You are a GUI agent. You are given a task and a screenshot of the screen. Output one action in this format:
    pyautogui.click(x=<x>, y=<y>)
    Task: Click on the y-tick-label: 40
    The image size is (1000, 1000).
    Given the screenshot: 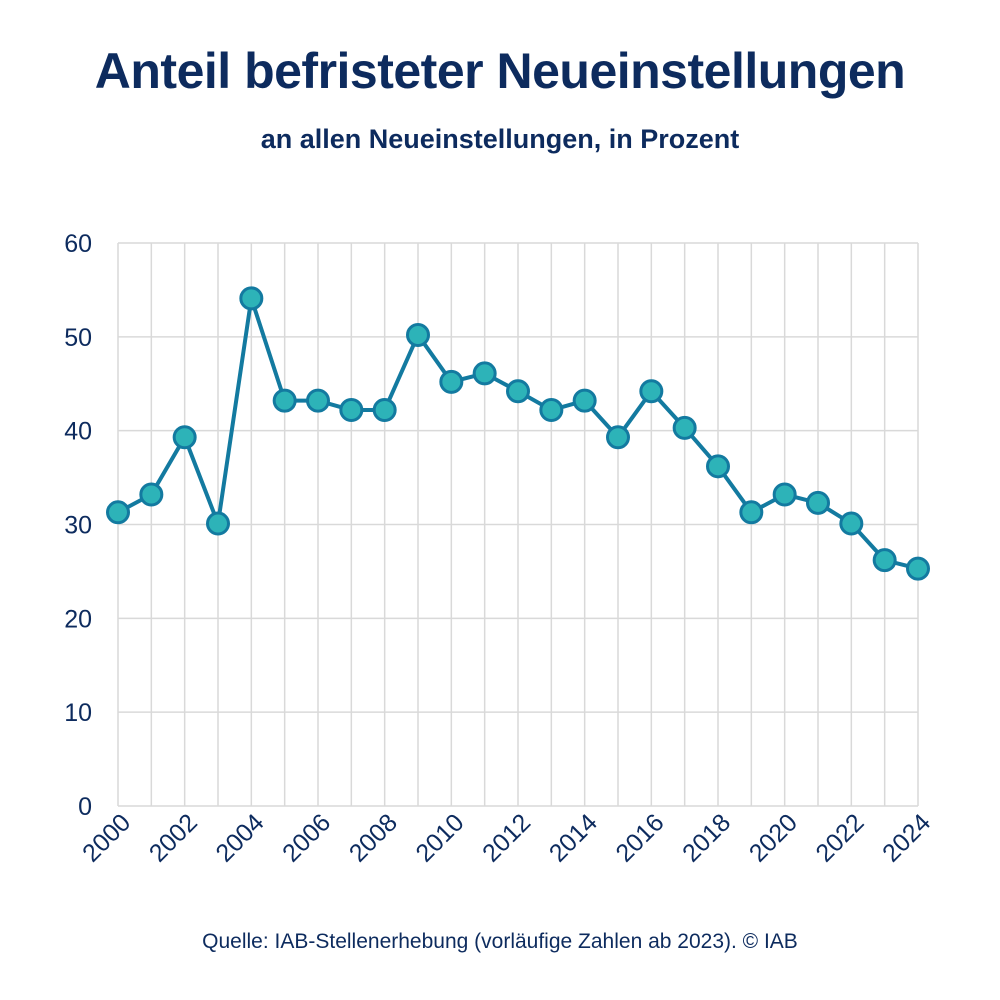 What is the action you would take?
    pyautogui.click(x=78, y=432)
    